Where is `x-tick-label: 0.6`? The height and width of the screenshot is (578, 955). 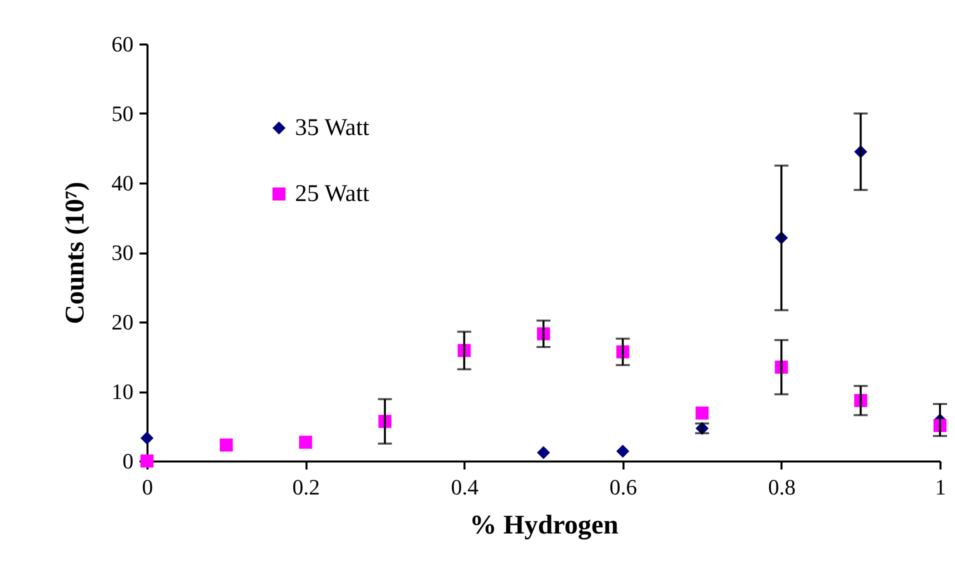
x-tick-label: 0.6 is located at coordinates (624, 487).